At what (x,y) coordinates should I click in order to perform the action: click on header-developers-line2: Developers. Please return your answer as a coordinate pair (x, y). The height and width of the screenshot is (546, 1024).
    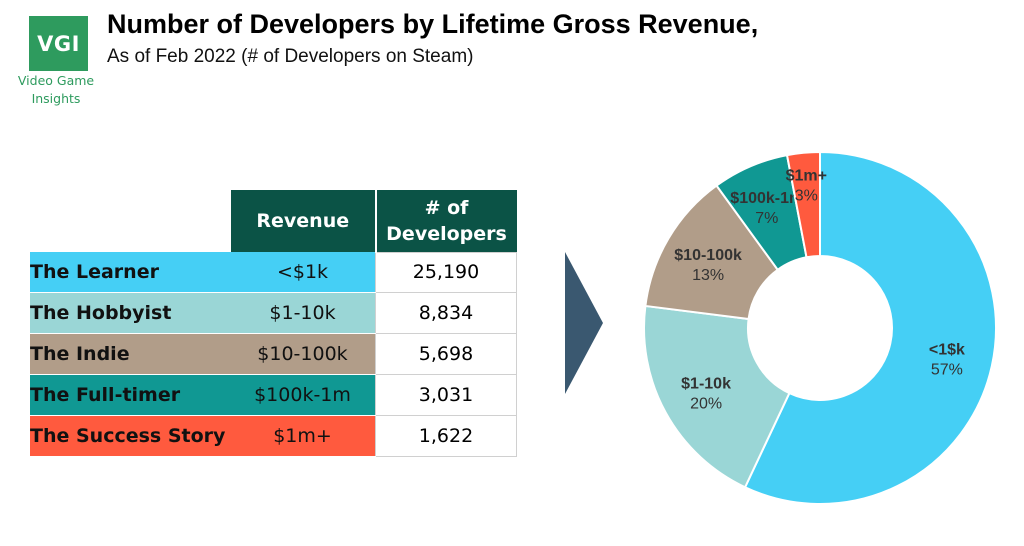
    Looking at the image, I should click on (446, 233).